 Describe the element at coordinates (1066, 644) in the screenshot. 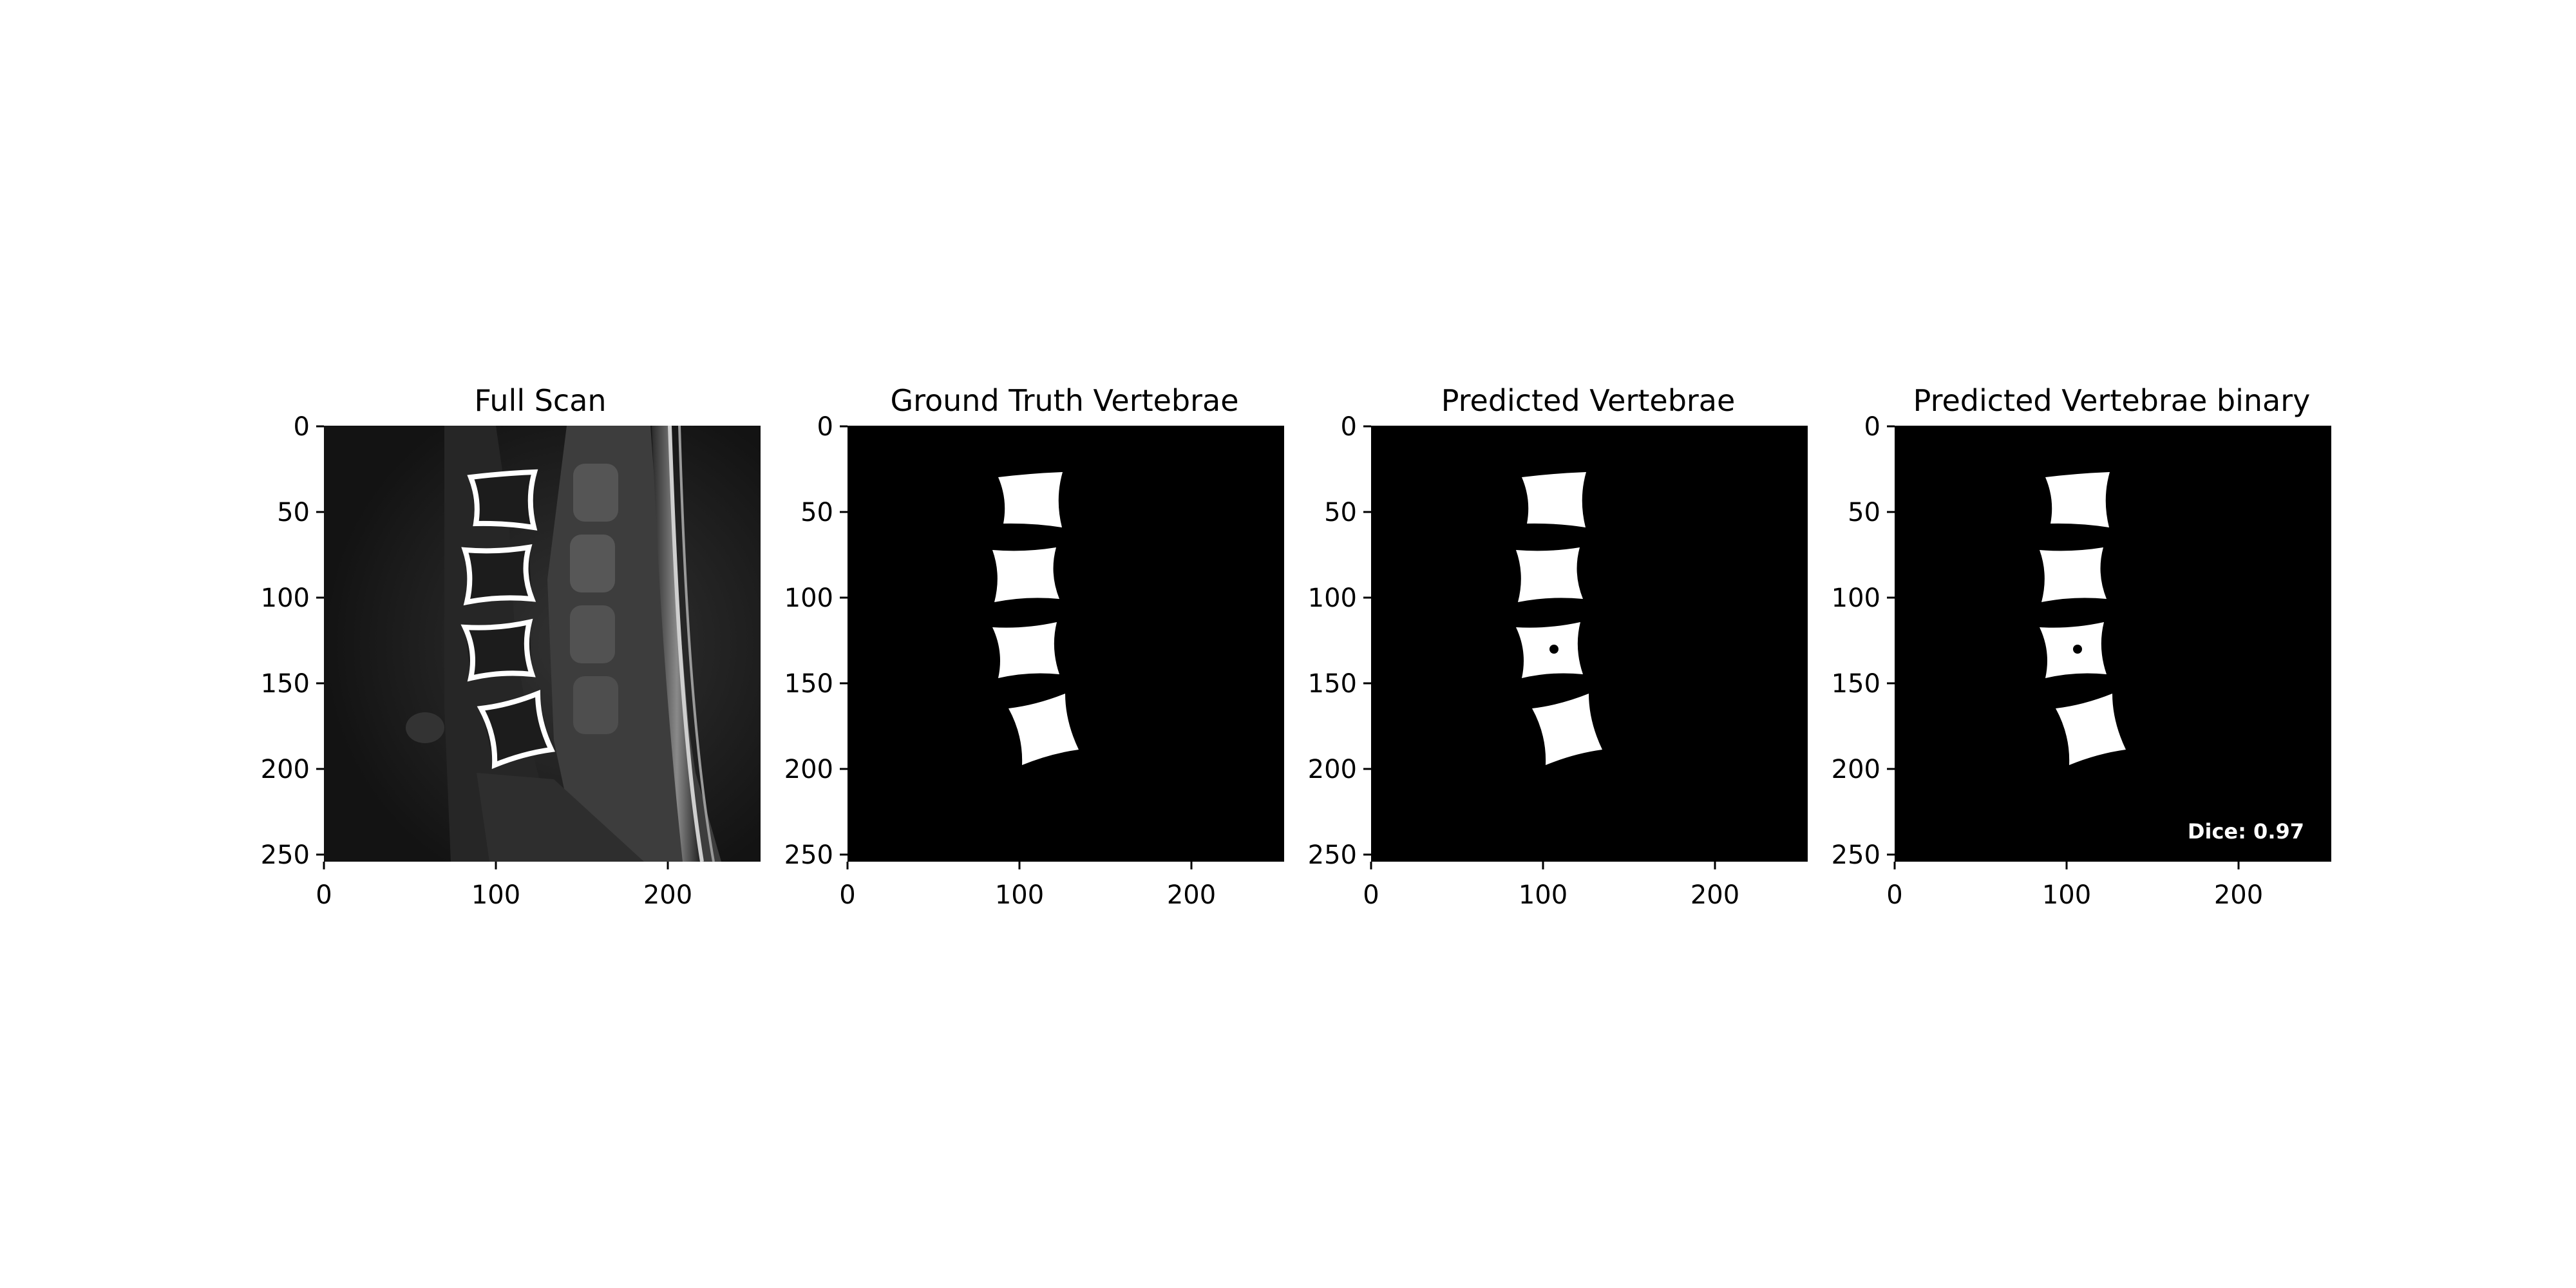

I see `ground-truth-mask` at that location.